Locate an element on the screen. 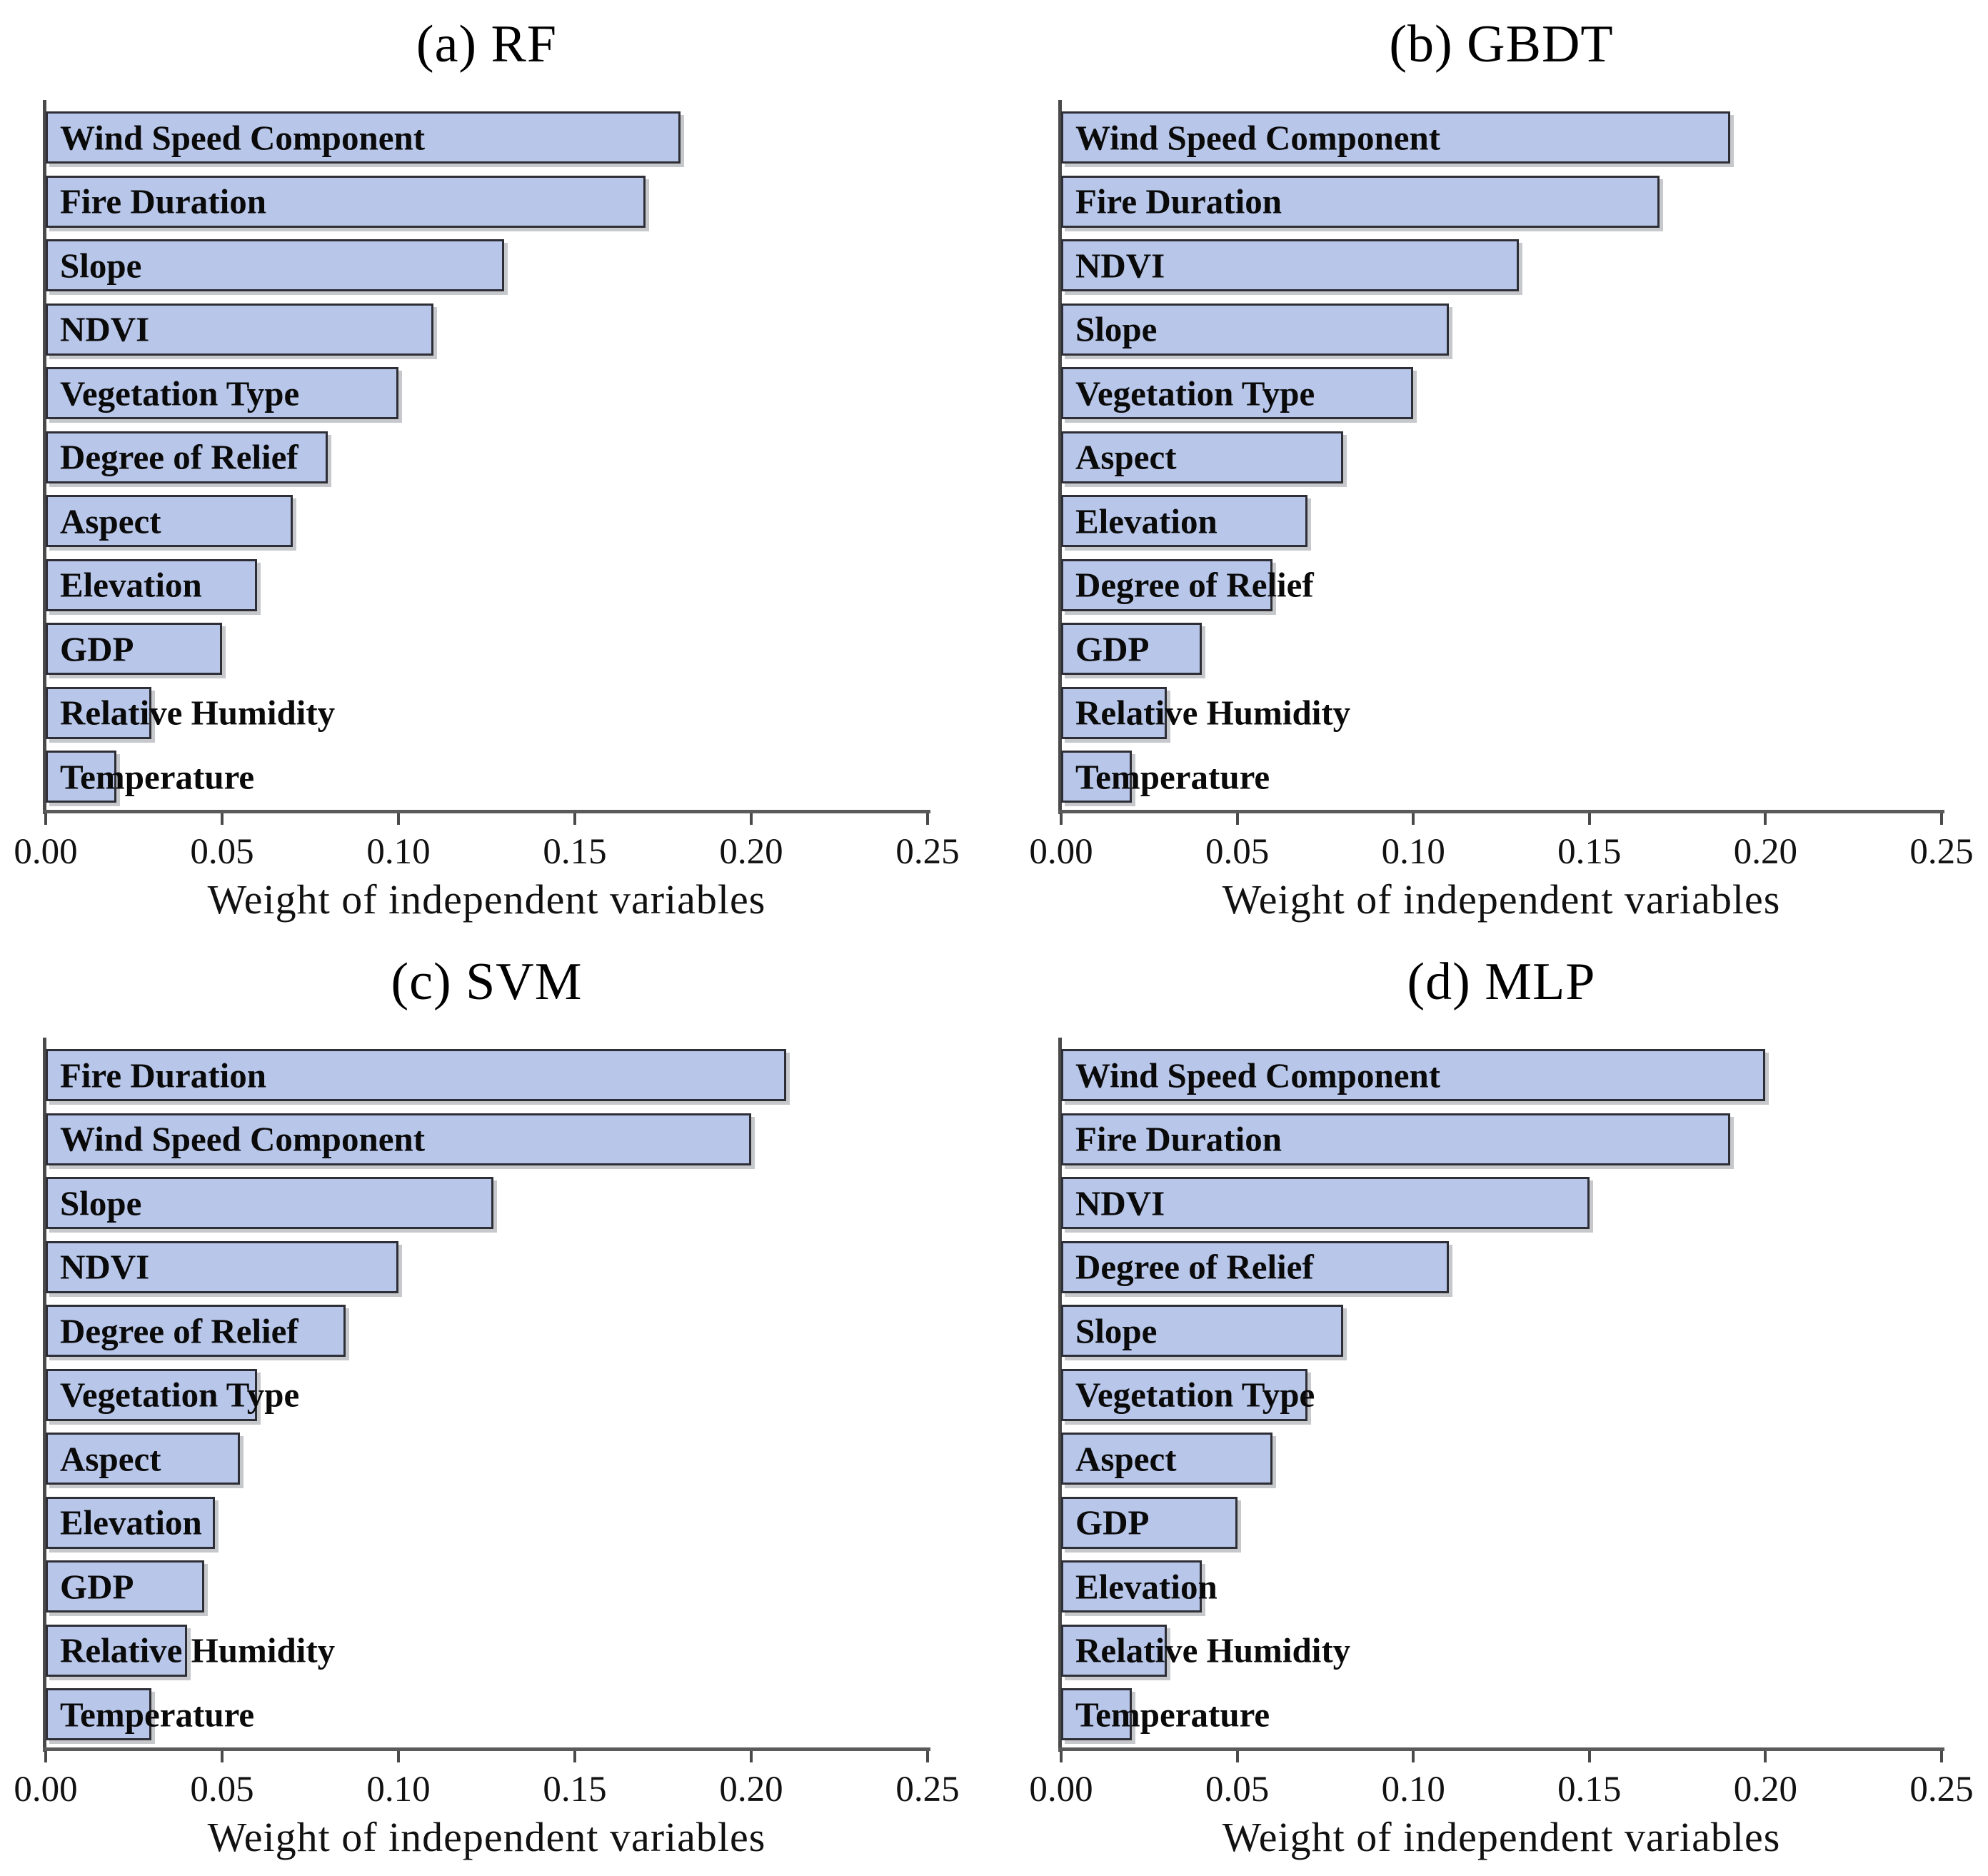  x-axis-line is located at coordinates (486, 811).